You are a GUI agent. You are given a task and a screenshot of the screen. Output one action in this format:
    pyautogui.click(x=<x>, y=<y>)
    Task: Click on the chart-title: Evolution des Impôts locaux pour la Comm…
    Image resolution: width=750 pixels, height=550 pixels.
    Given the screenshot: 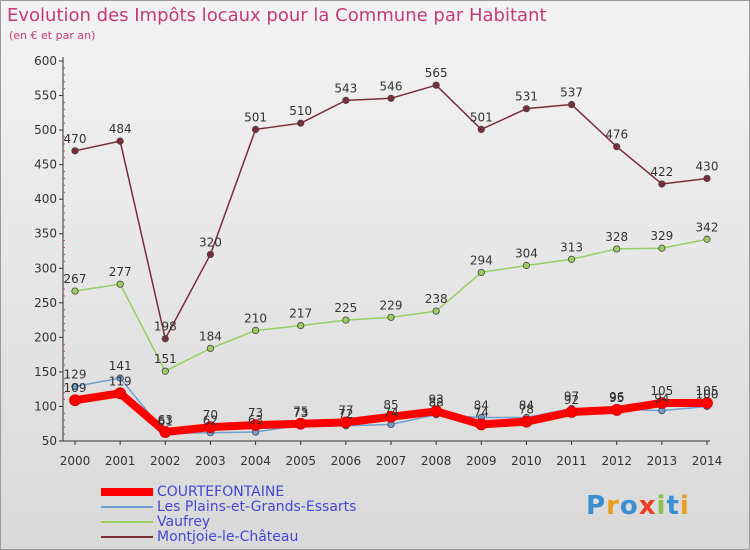 What is the action you would take?
    pyautogui.click(x=277, y=15)
    